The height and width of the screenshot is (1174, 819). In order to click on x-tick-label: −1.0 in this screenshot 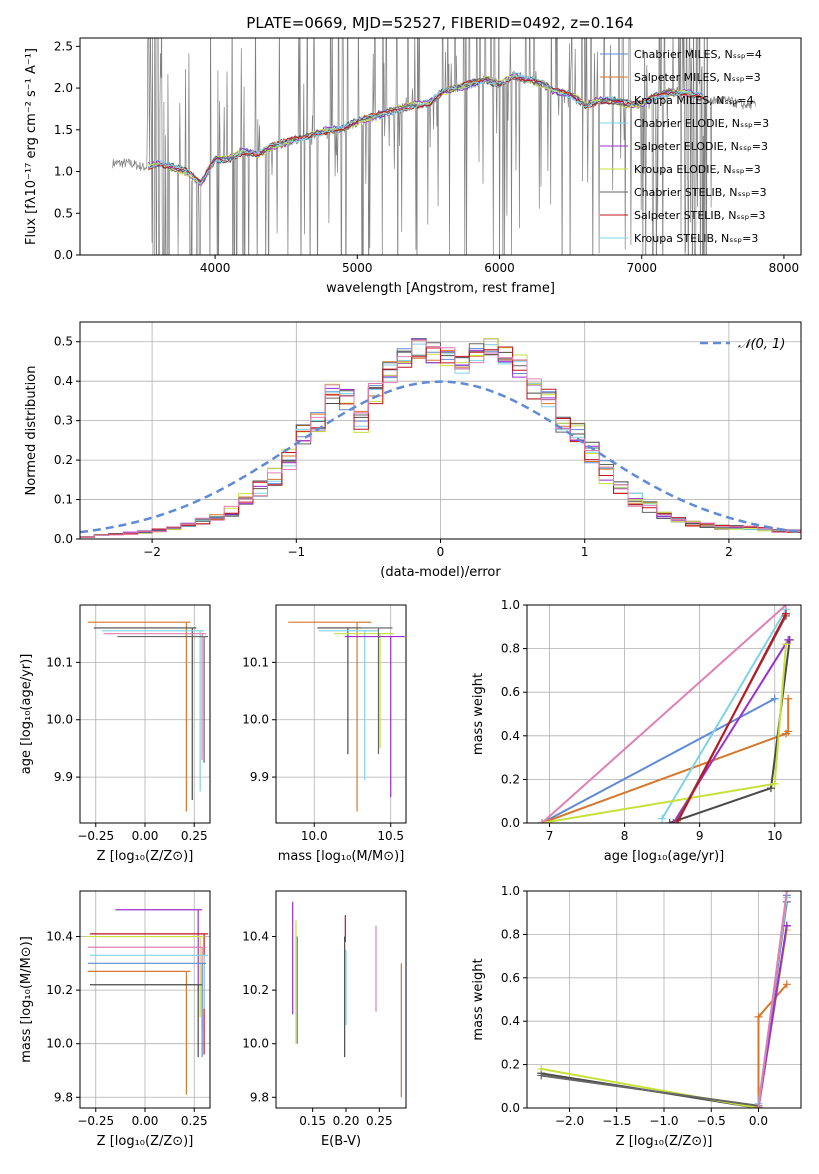, I will do `click(663, 1121)`.